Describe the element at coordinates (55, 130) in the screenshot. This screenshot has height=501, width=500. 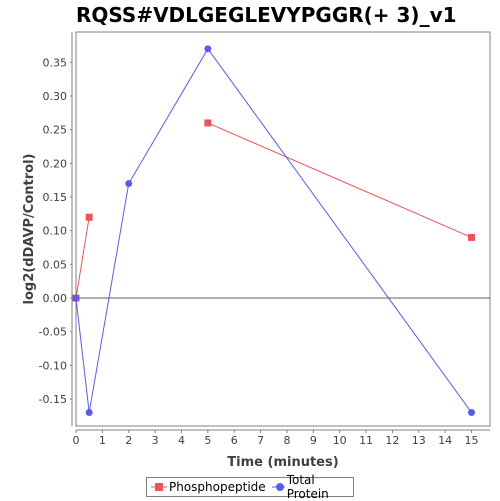
I see `y-tick-label-8: 0.25` at that location.